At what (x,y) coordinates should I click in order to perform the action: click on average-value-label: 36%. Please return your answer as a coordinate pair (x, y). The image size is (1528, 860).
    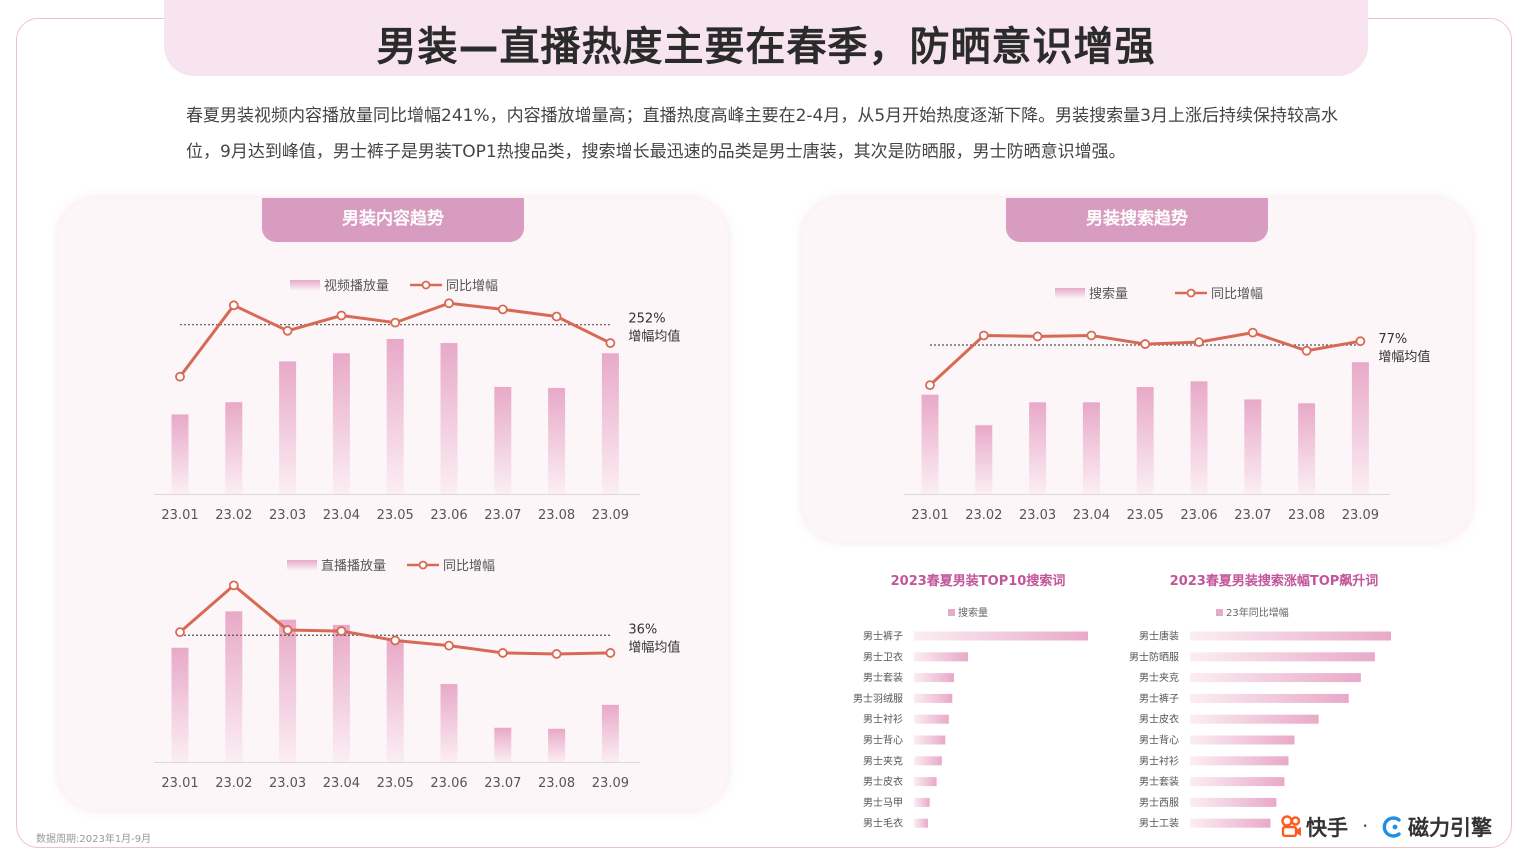
    Looking at the image, I should click on (642, 629).